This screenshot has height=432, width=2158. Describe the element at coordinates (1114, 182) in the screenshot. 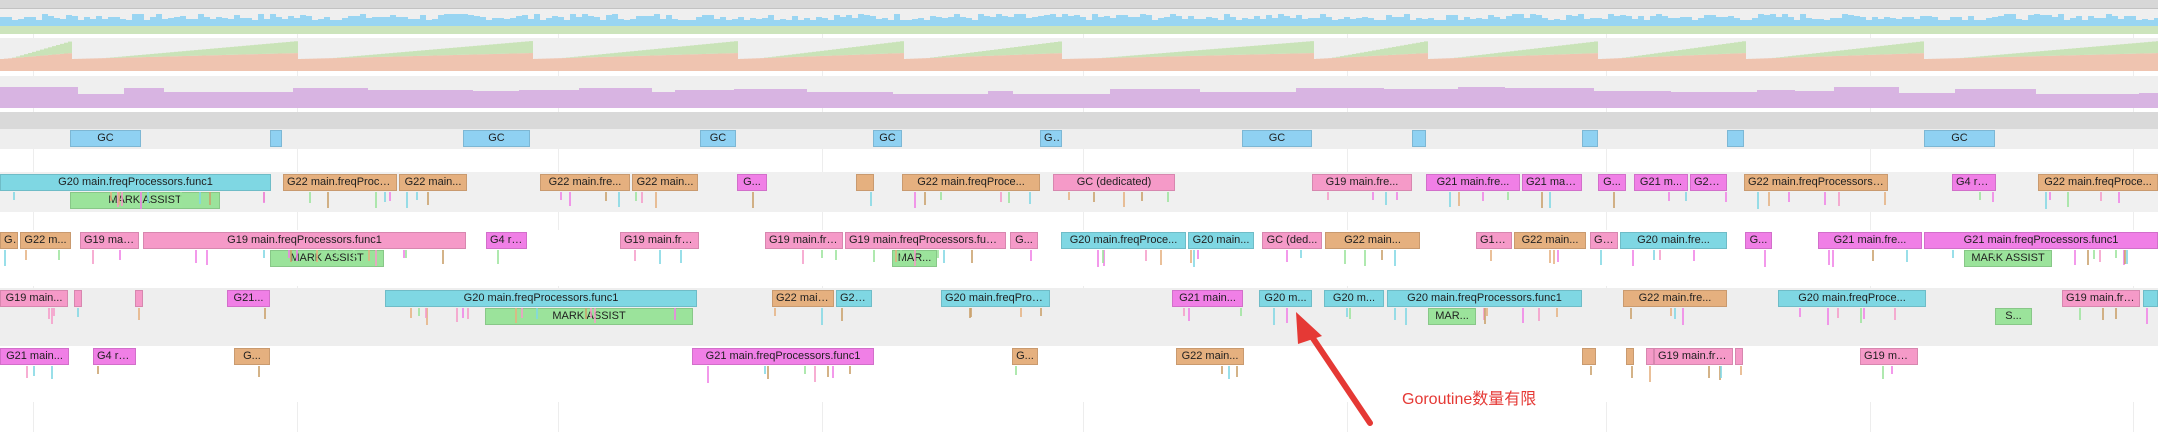

I see `goroutine-slice: GC (dedicated)` at that location.